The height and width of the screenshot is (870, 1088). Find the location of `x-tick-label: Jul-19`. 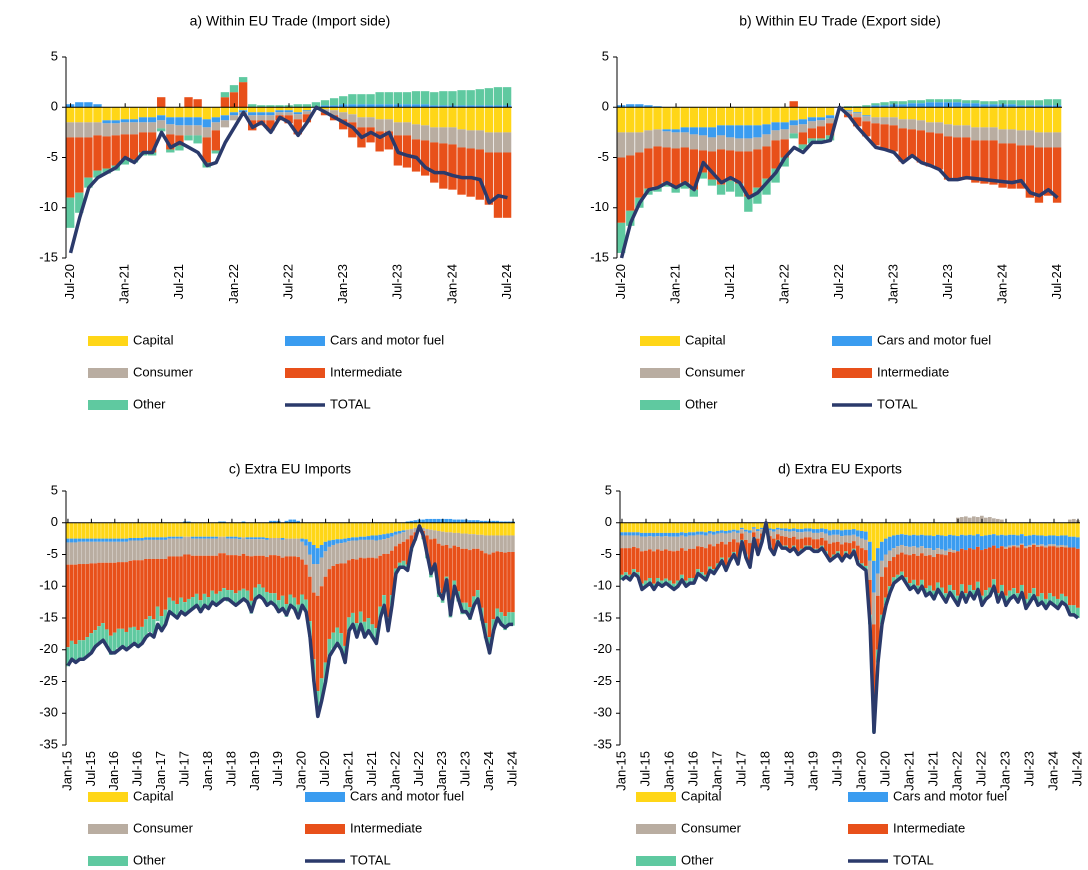

x-tick-label: Jul-19 is located at coordinates (836, 768).